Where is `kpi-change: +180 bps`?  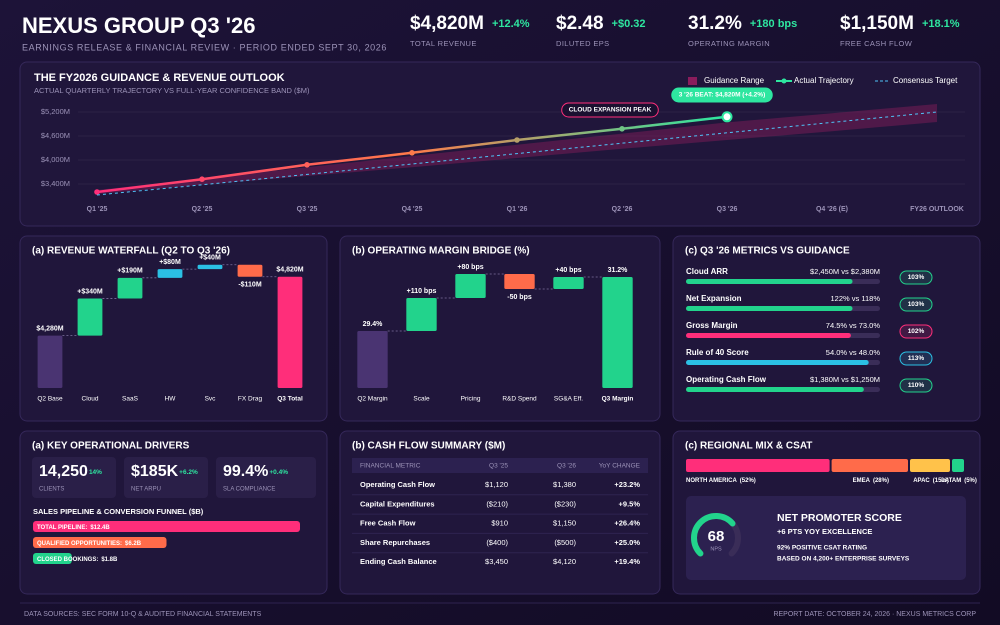
kpi-change: +180 bps is located at coordinates (773, 24).